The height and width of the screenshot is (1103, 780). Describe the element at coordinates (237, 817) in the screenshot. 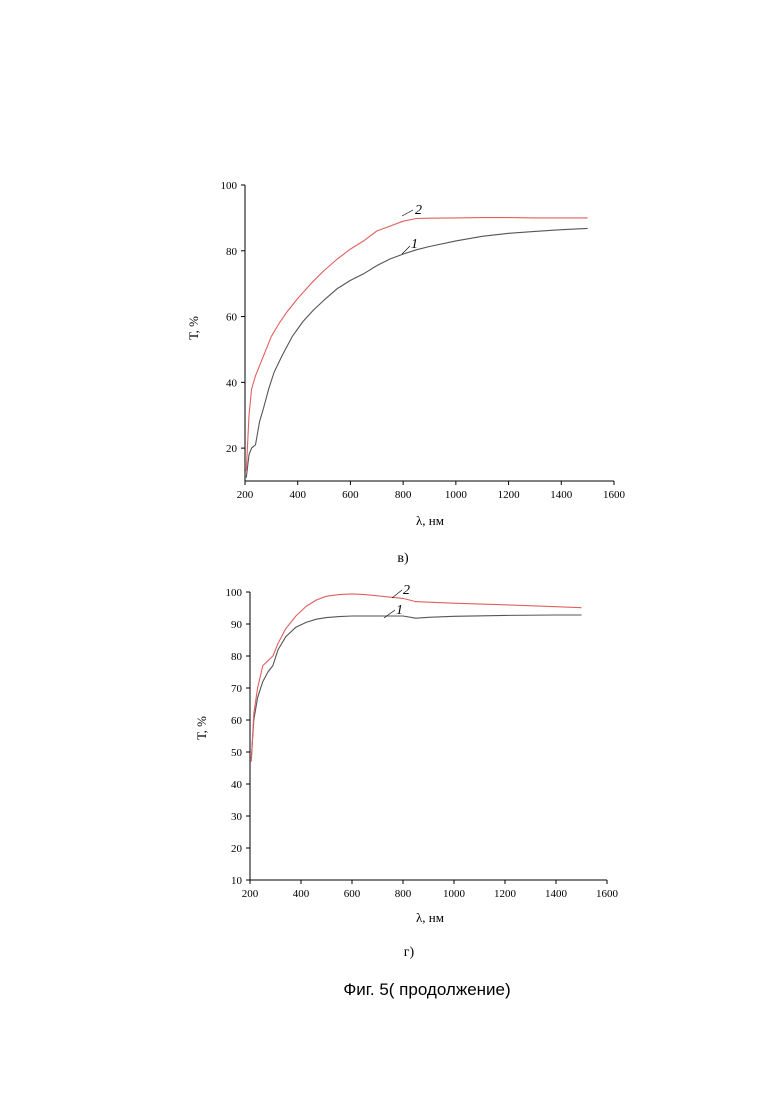

I see `y-tick-label-30: 30` at that location.